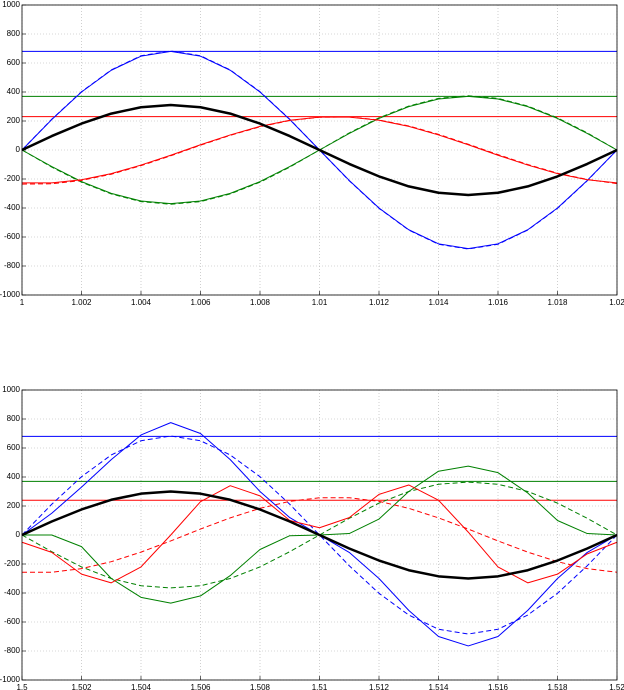  I want to click on x-tick-label: 1.01, so click(320, 302).